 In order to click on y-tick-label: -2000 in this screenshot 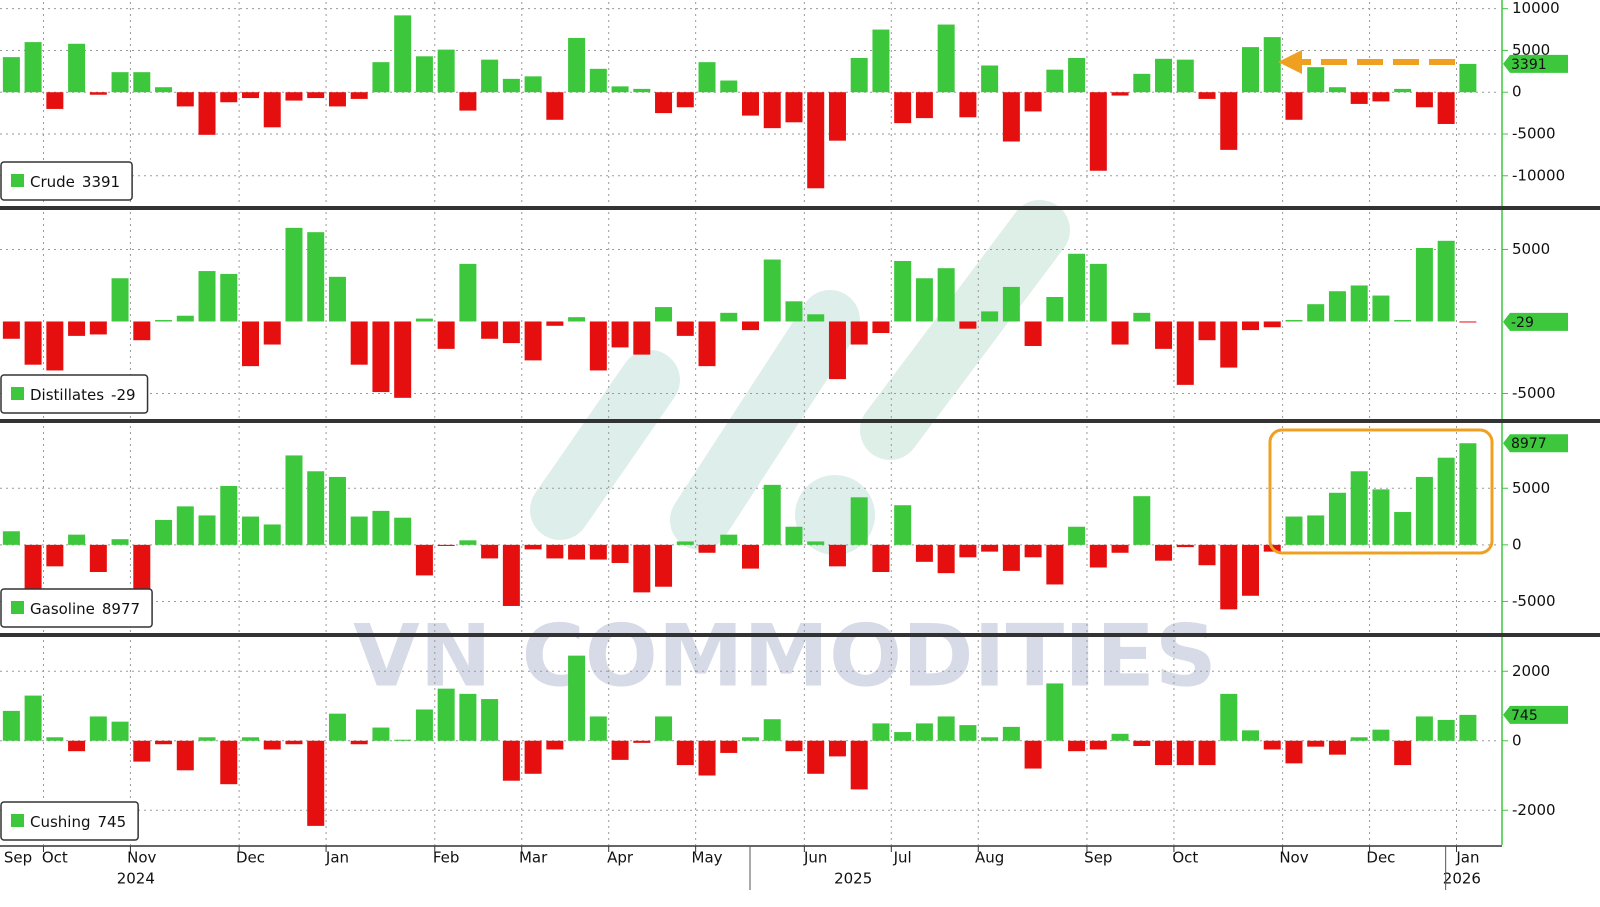, I will do `click(1534, 810)`.